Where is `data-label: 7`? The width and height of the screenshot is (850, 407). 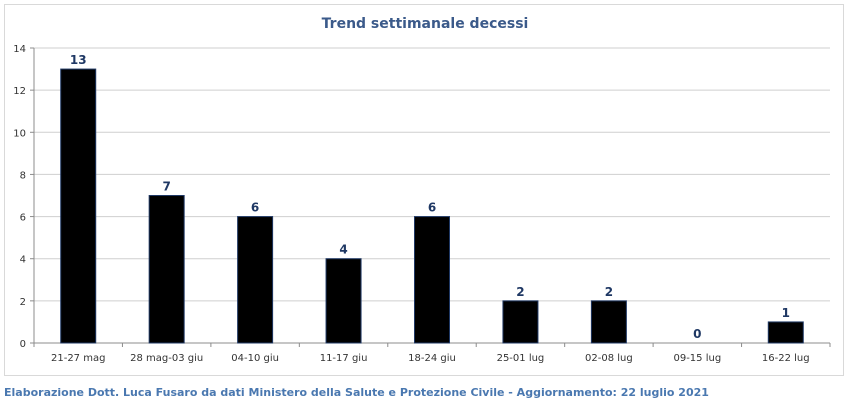
data-label: 7 is located at coordinates (166, 187).